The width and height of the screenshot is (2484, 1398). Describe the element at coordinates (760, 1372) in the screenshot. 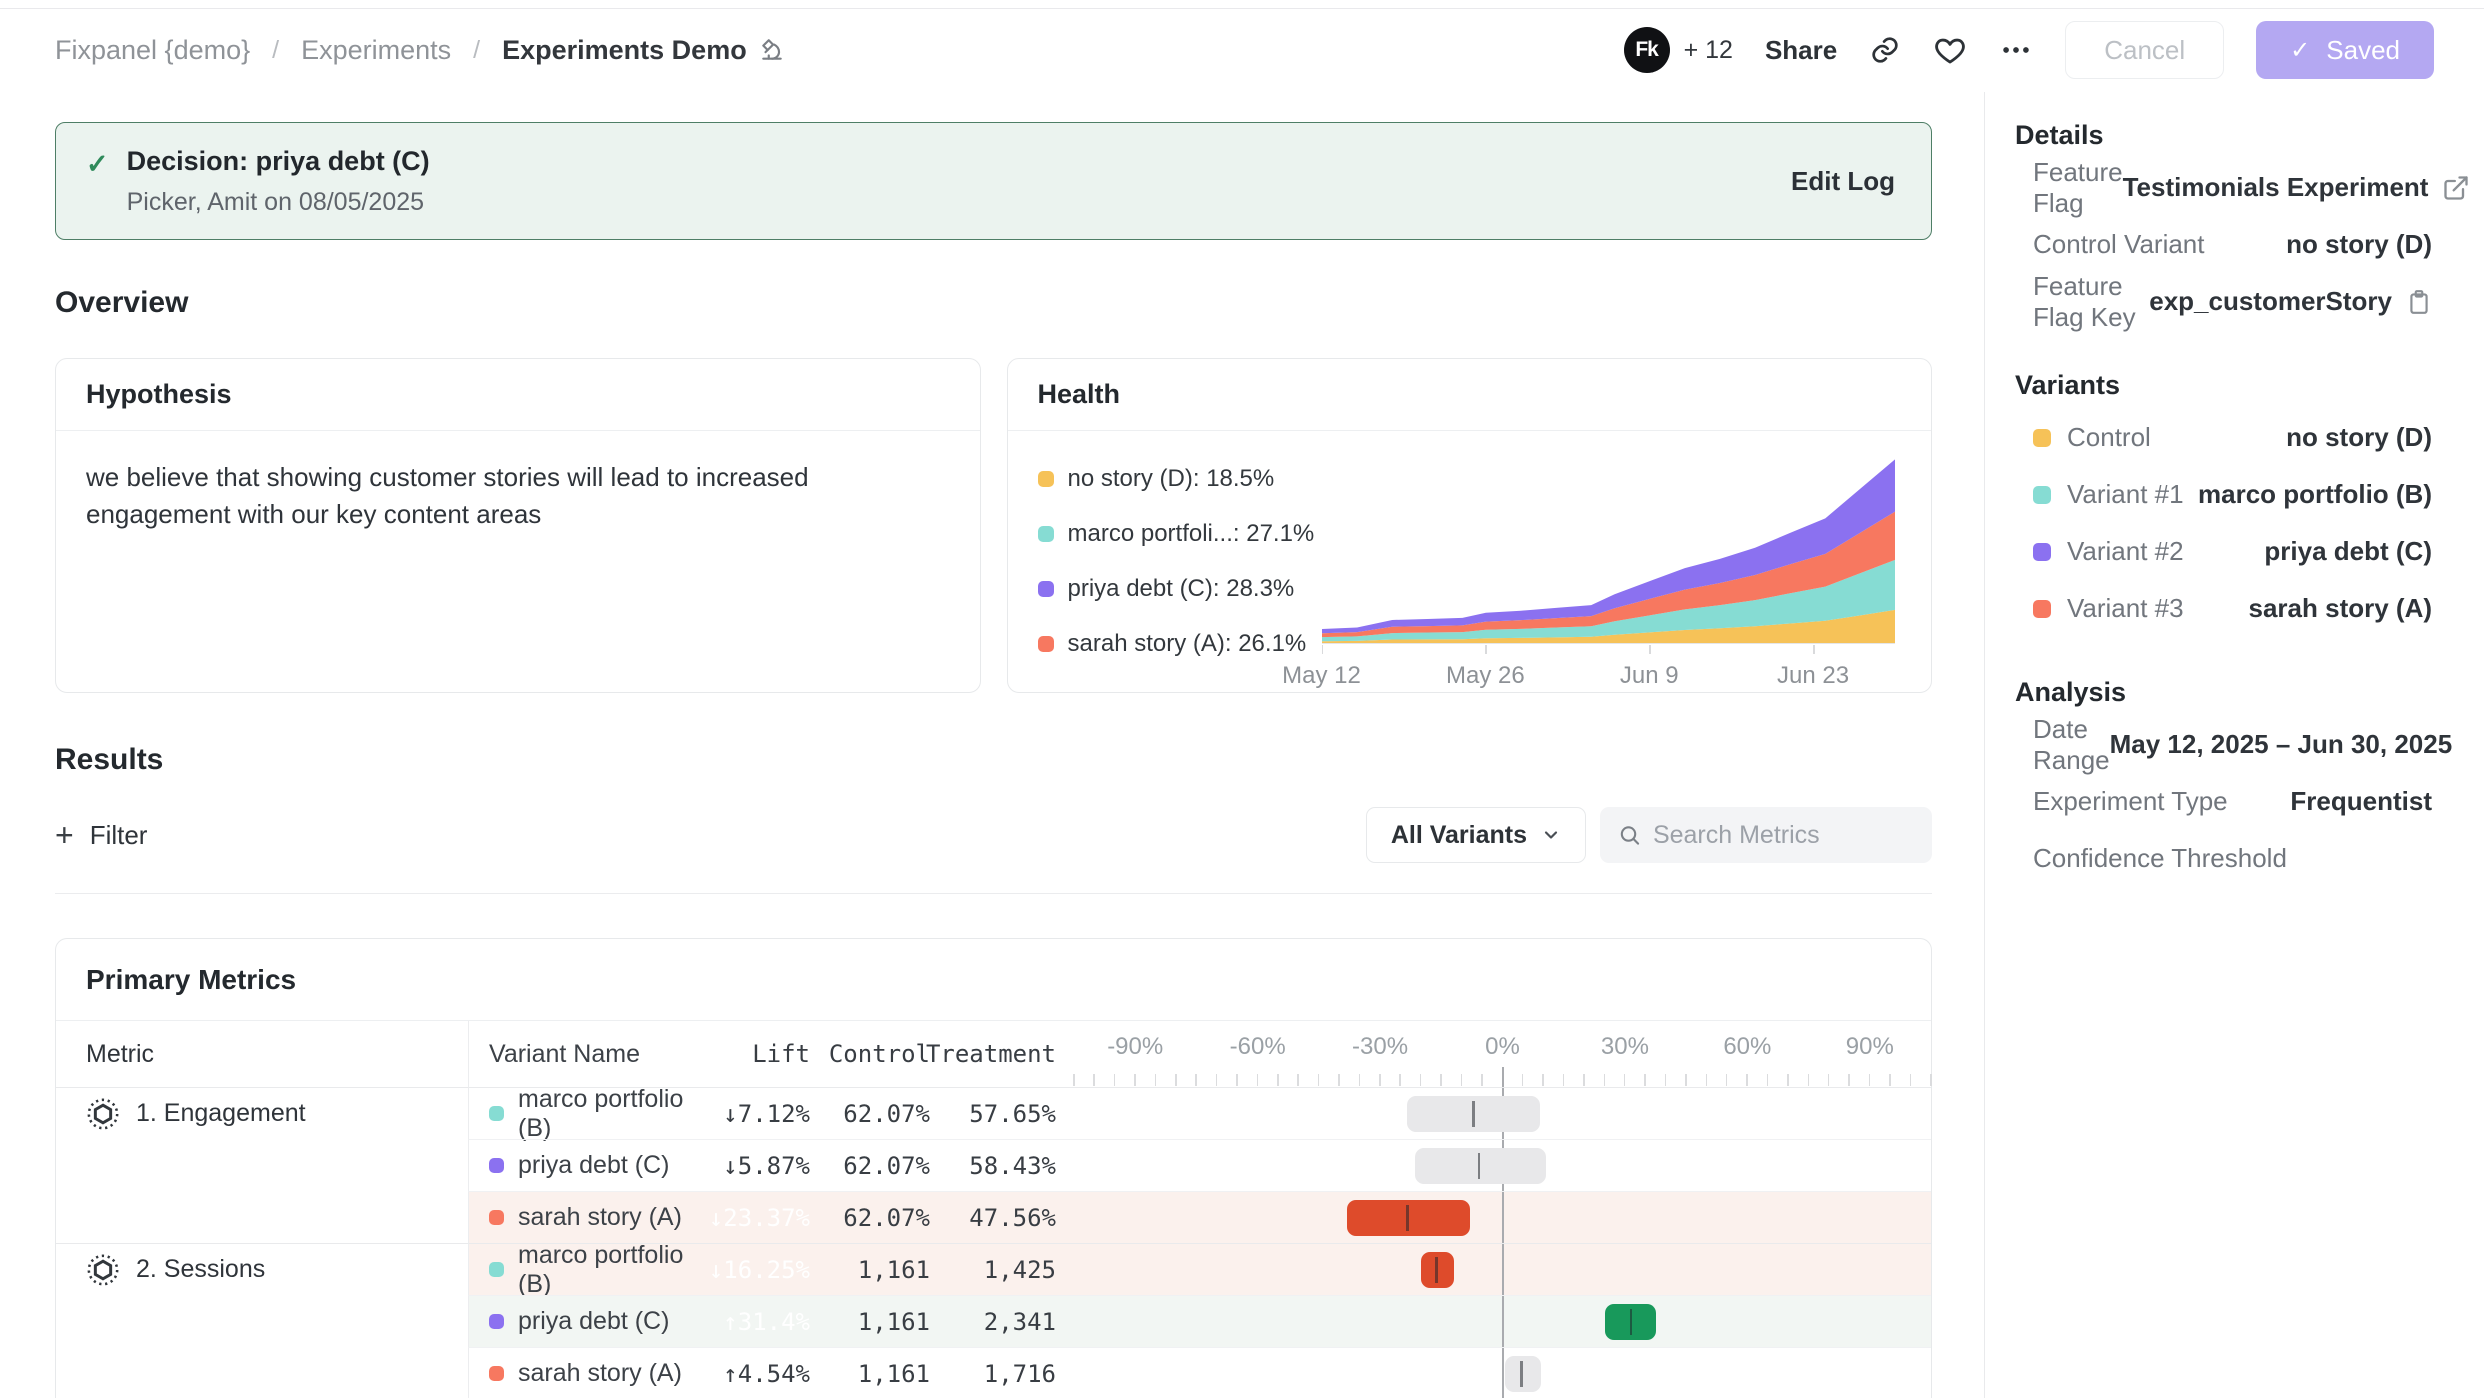

I see `lift-value: ↑4.54%` at that location.